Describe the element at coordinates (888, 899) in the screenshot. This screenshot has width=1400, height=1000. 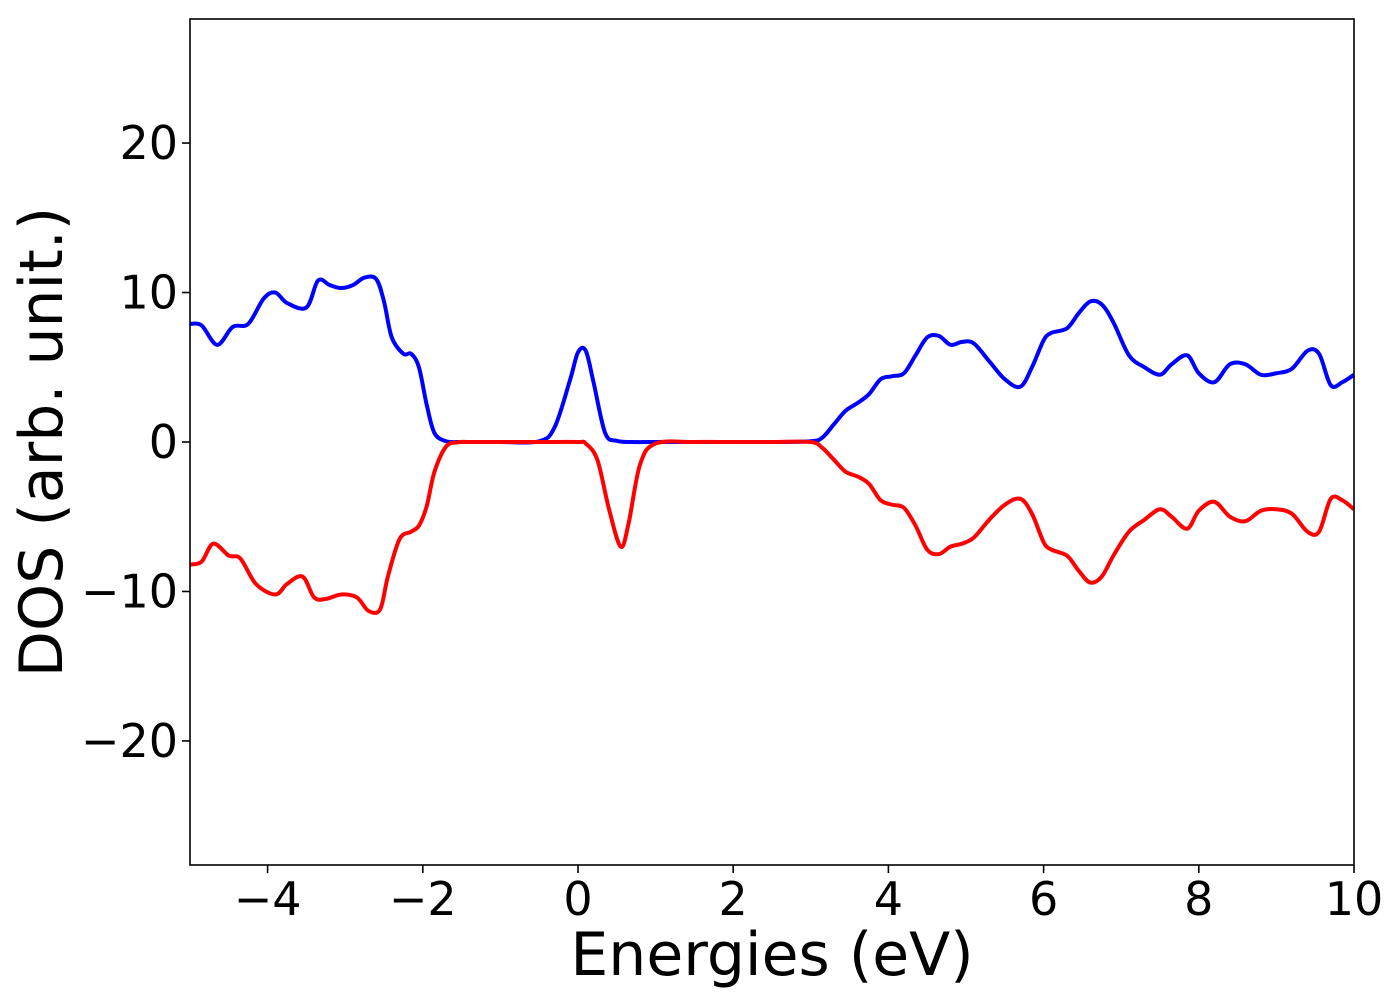
I see `x-tick-label: 4` at that location.